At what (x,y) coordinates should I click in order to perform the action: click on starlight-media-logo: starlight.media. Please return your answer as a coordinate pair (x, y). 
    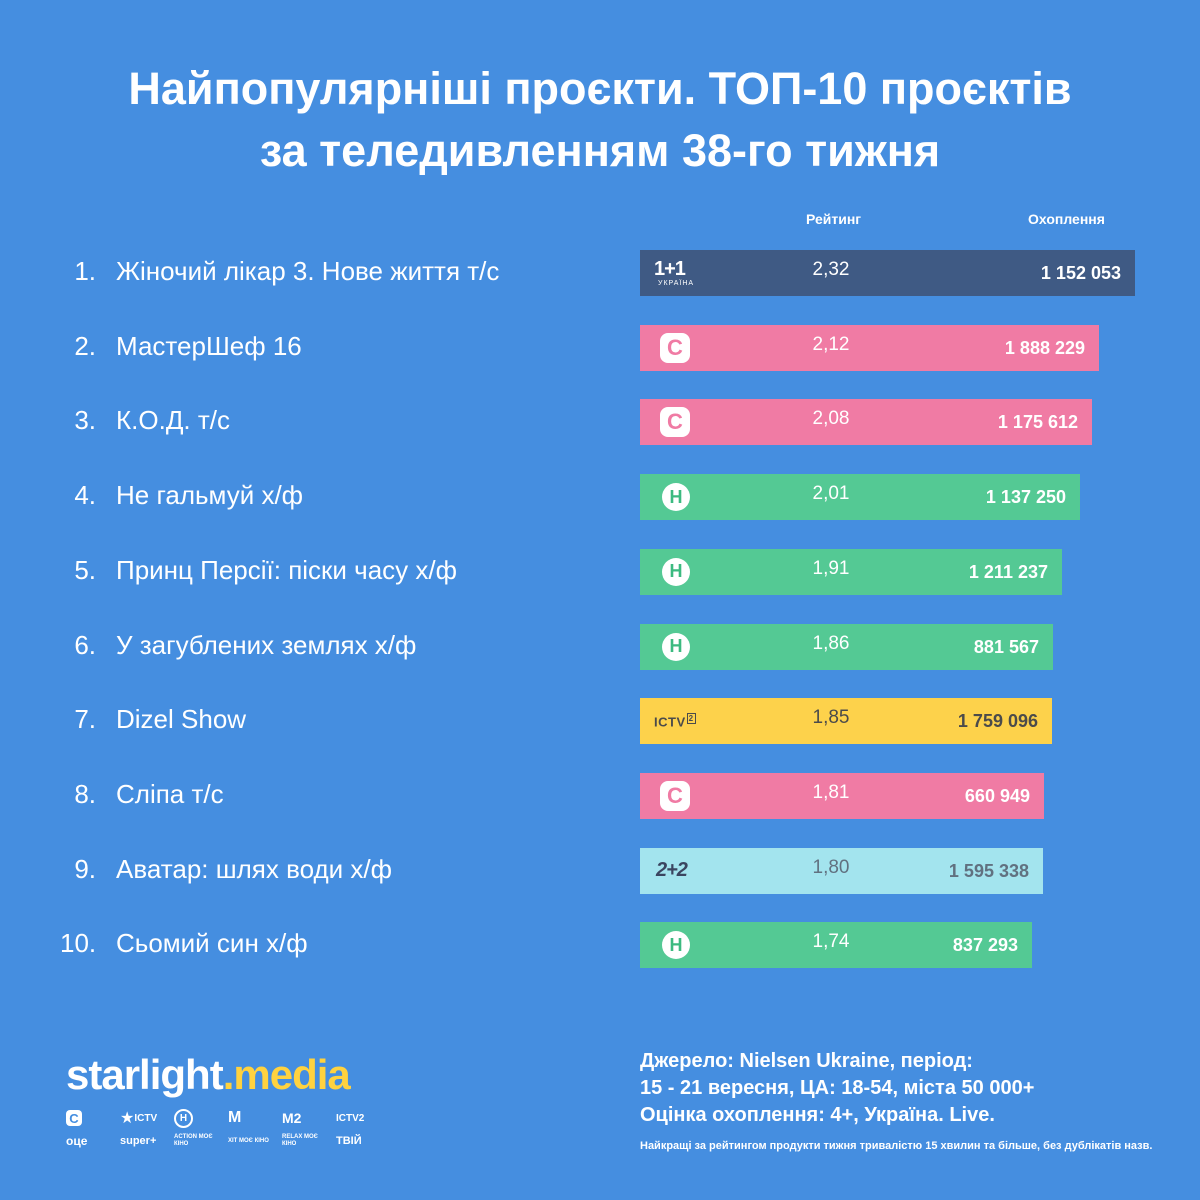
    Looking at the image, I should click on (208, 1075).